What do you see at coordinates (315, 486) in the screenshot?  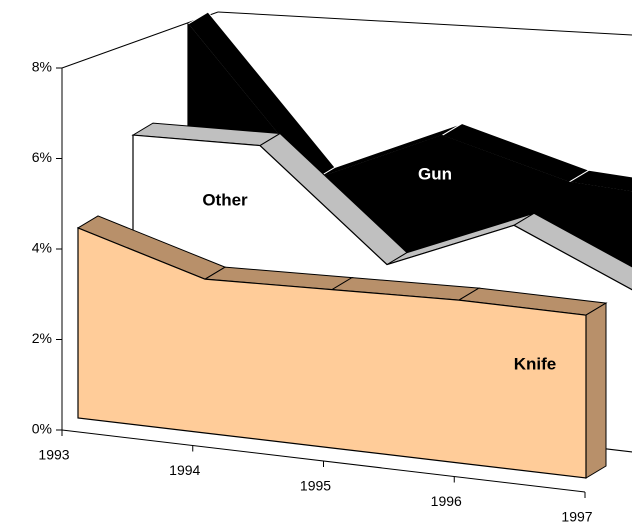 I see `x-tick-label: 1995` at bounding box center [315, 486].